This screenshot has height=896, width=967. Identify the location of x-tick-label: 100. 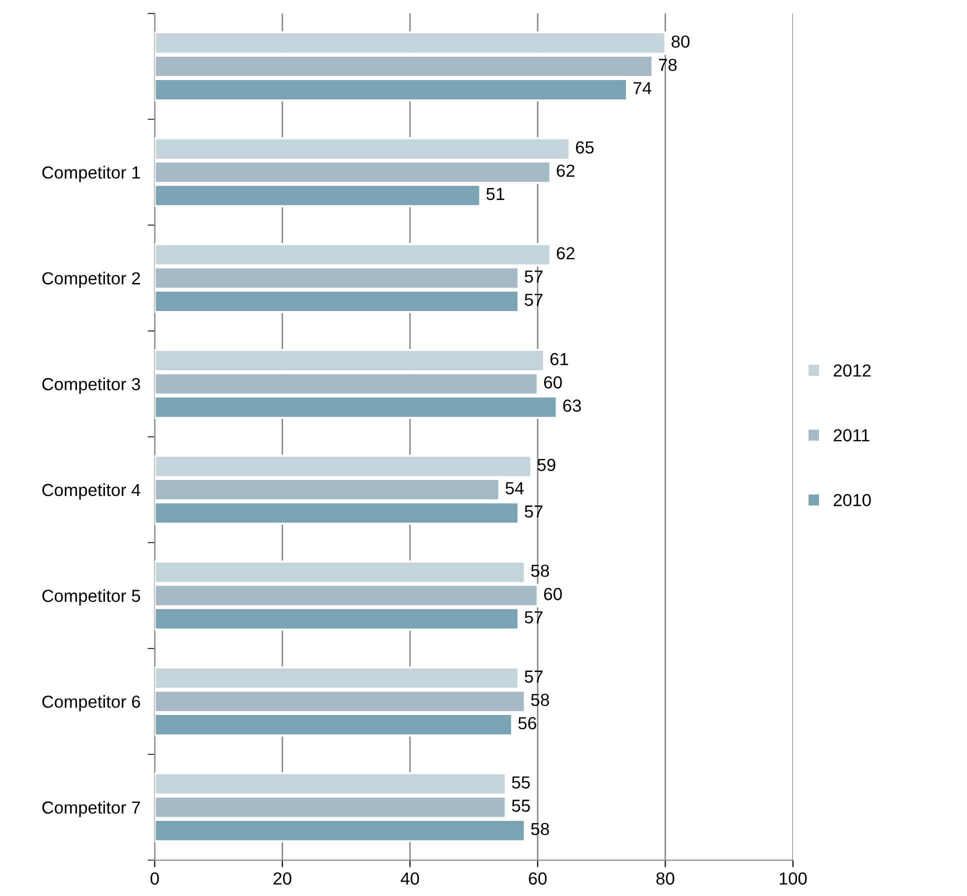
(793, 878).